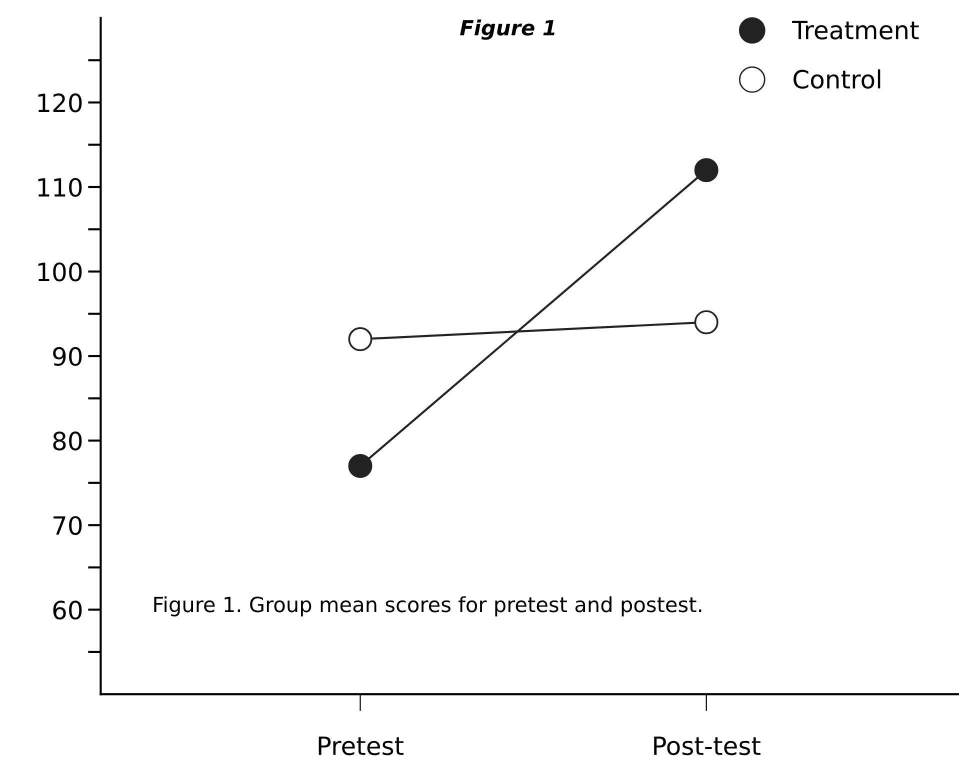 The image size is (959, 780). I want to click on y-tick-label: 60, so click(67, 610).